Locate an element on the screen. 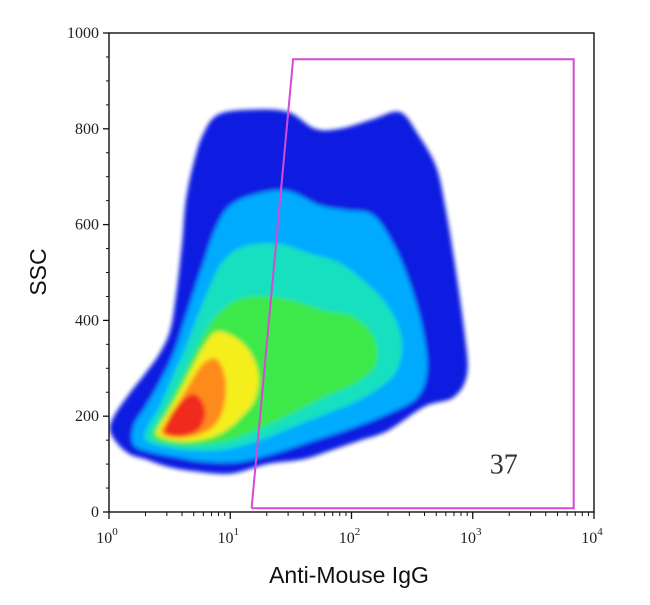 The image size is (650, 605). y-tick-label: 1000 is located at coordinates (83, 33).